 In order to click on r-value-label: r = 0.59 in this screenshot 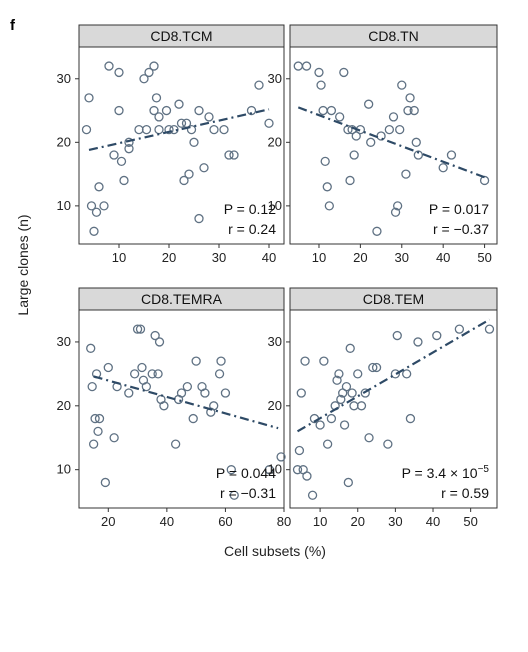, I will do `click(465, 493)`.